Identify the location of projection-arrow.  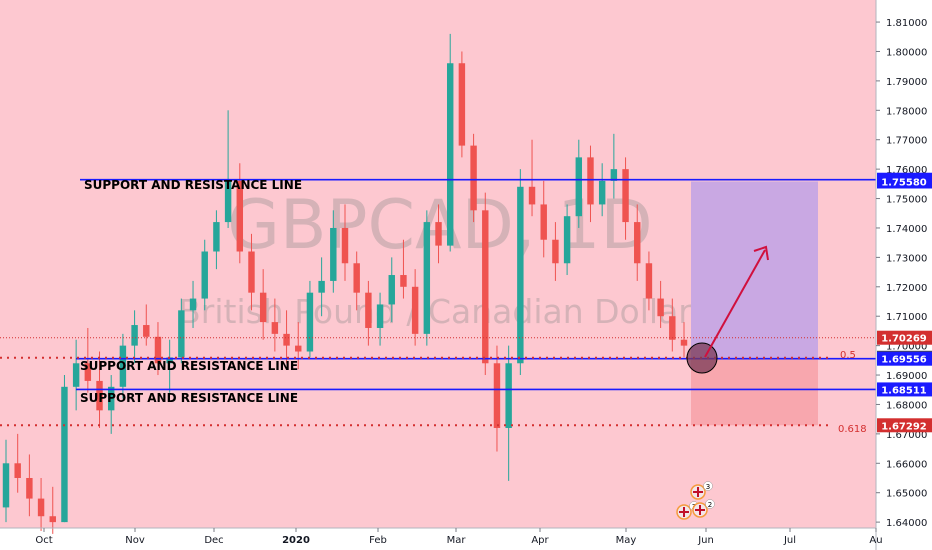
(735, 303).